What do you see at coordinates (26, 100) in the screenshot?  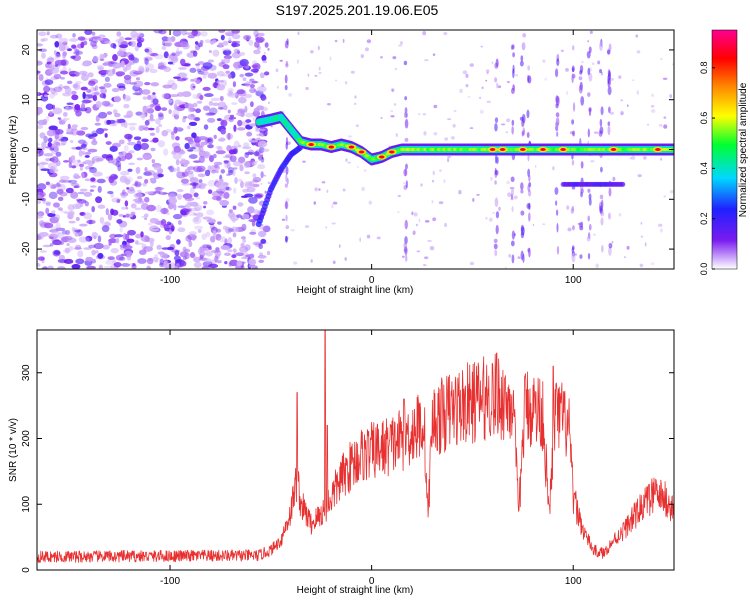 I see `heatmap-y-tick-label: 10` at bounding box center [26, 100].